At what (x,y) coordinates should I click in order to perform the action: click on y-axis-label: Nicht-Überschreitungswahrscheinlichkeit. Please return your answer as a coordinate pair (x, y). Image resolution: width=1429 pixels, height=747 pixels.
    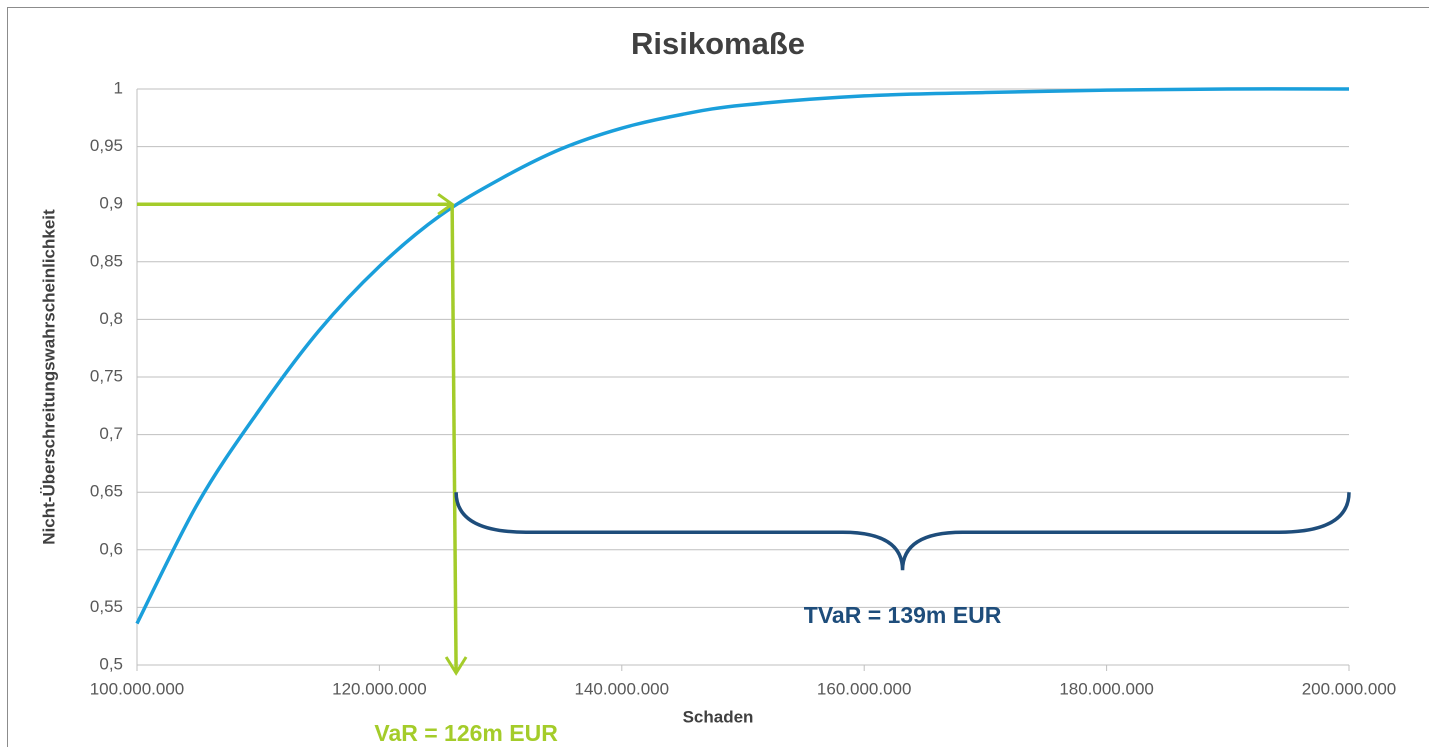
    Looking at the image, I should click on (48, 377).